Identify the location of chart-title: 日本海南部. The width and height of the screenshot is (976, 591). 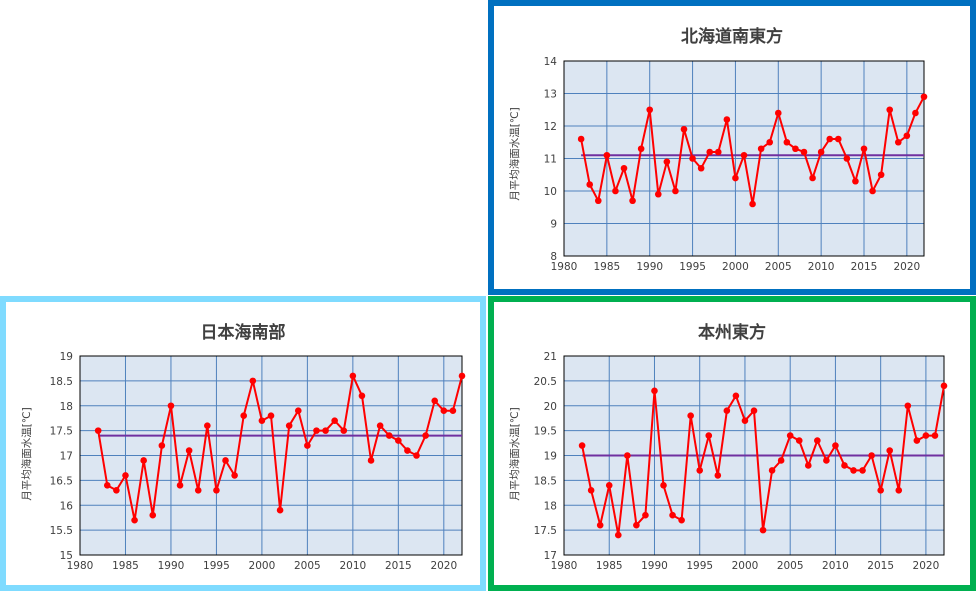
(243, 333).